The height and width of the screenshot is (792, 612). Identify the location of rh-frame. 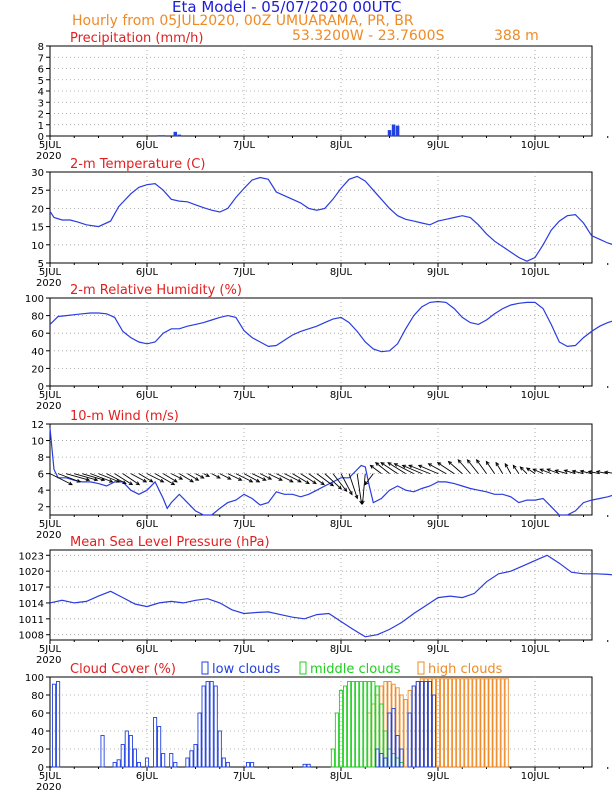
(321, 342).